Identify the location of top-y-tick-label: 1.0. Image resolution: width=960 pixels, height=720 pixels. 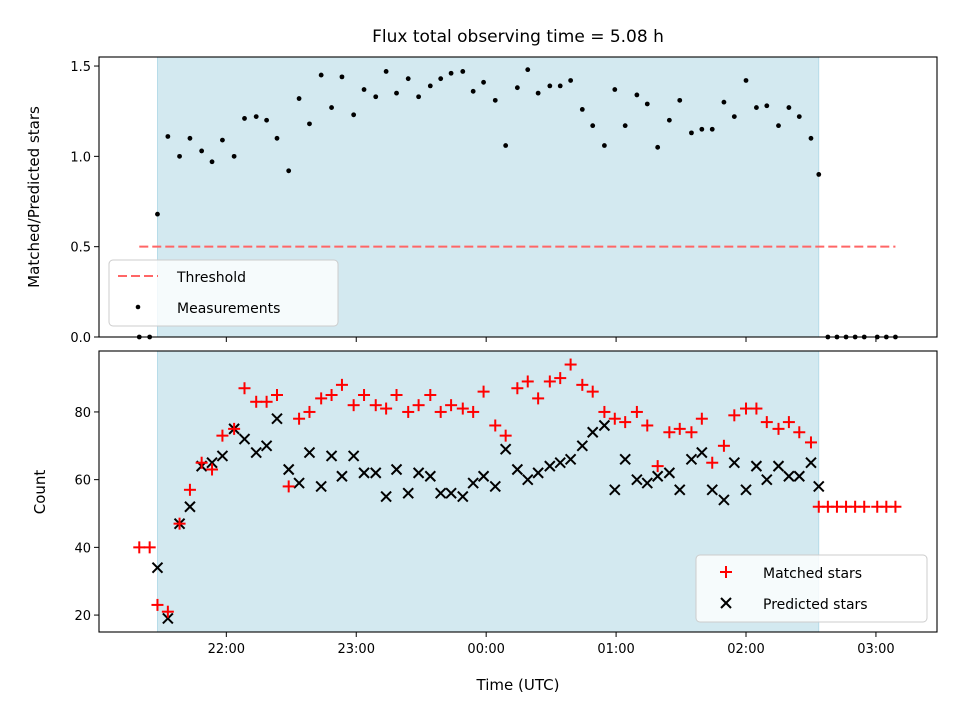
(80, 157).